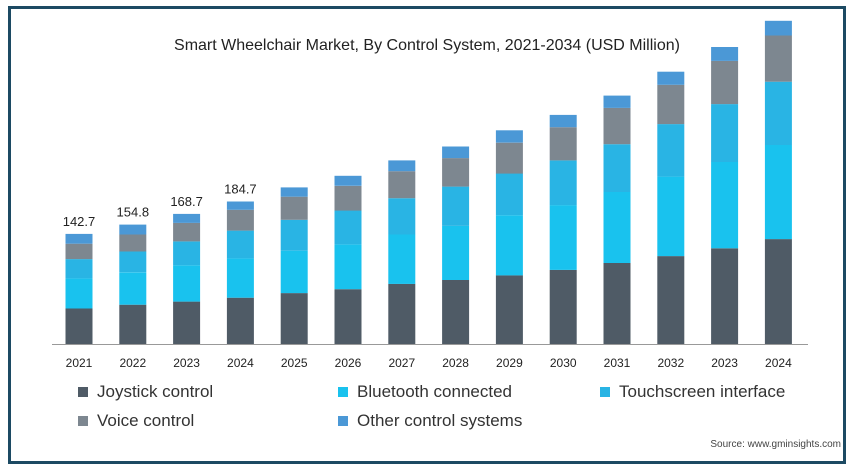 This screenshot has height=474, width=861. I want to click on x-tick-label-2: 2023, so click(186, 363).